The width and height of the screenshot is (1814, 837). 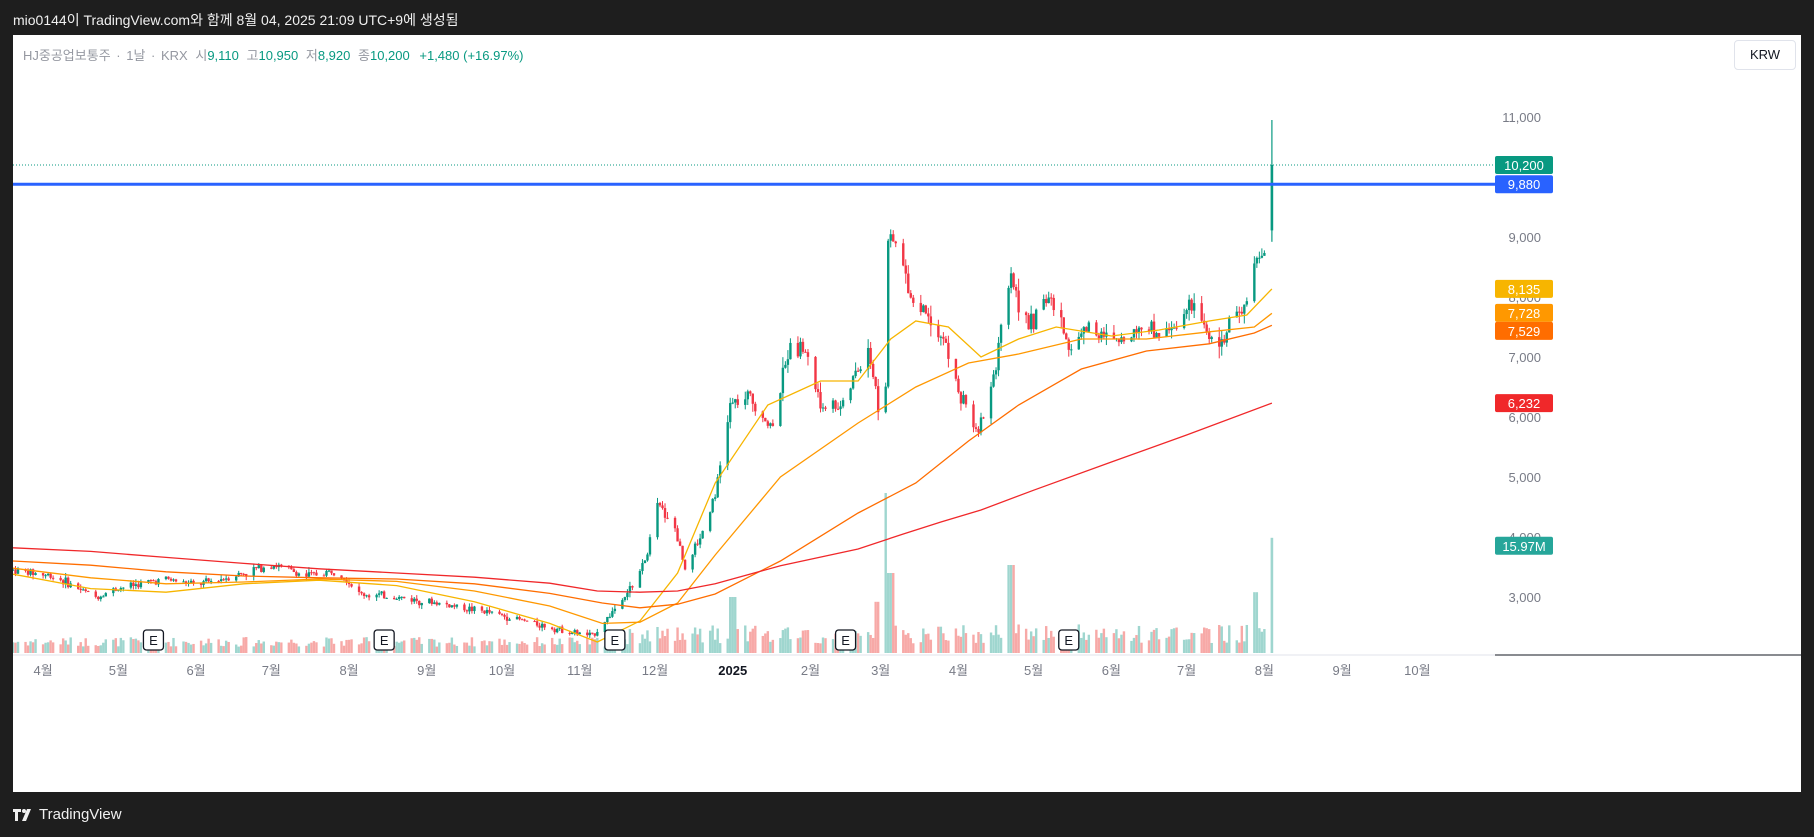 What do you see at coordinates (810, 670) in the screenshot?
I see `time-tick-label: 2월` at bounding box center [810, 670].